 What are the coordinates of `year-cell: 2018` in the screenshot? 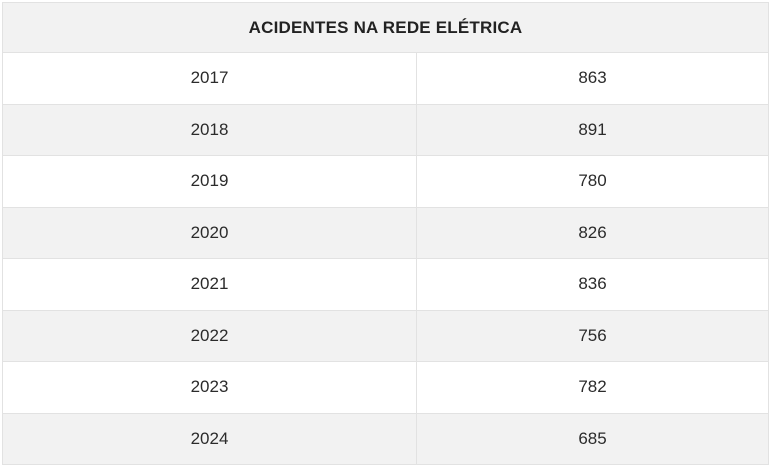 It's located at (210, 130).